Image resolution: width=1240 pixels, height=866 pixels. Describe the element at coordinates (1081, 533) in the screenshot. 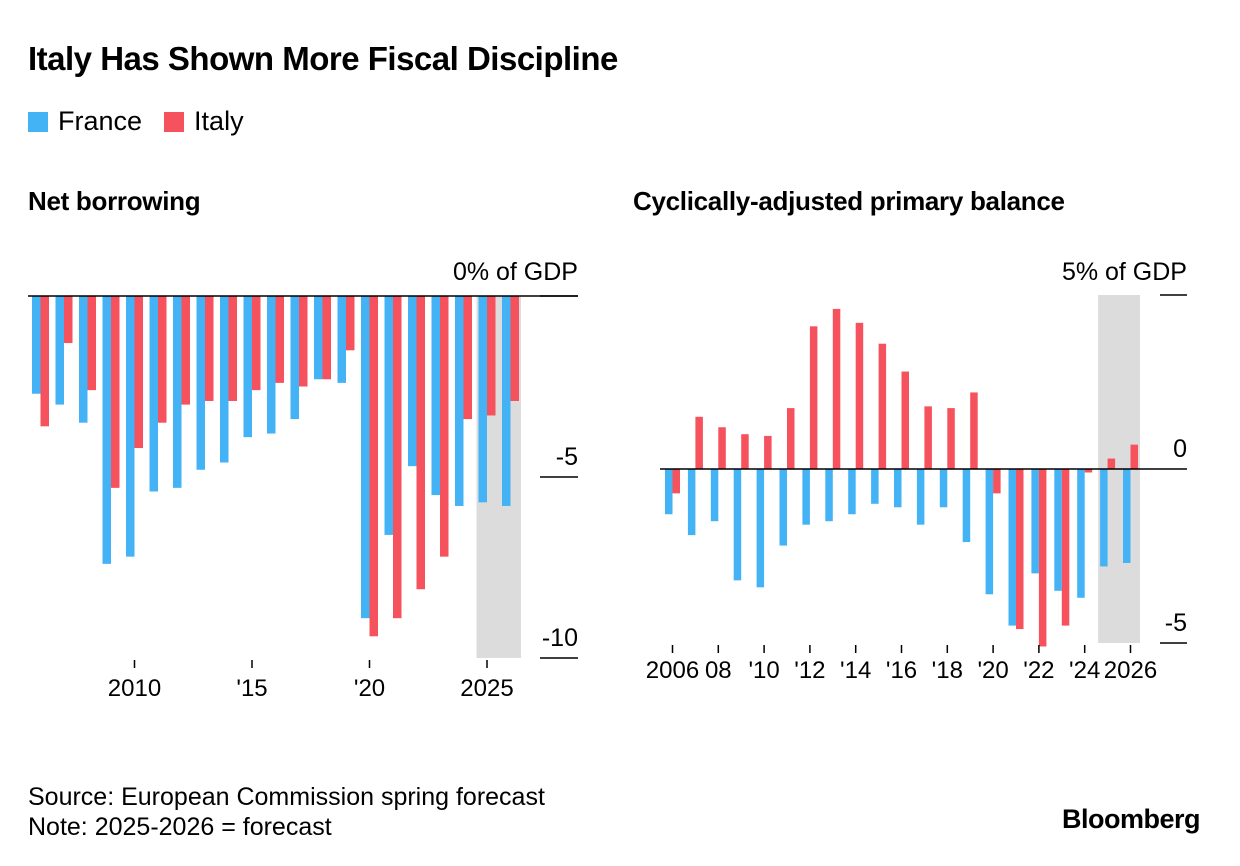

I see `cap-bar-france-2024` at that location.